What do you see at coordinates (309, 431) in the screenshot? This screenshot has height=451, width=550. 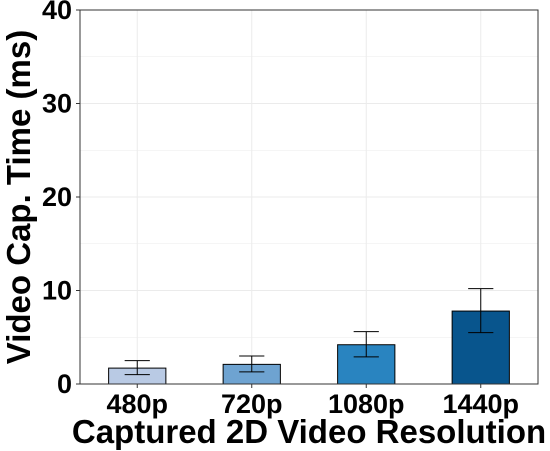 I see `x-axis-title: Captured 2D Video Resolution` at bounding box center [309, 431].